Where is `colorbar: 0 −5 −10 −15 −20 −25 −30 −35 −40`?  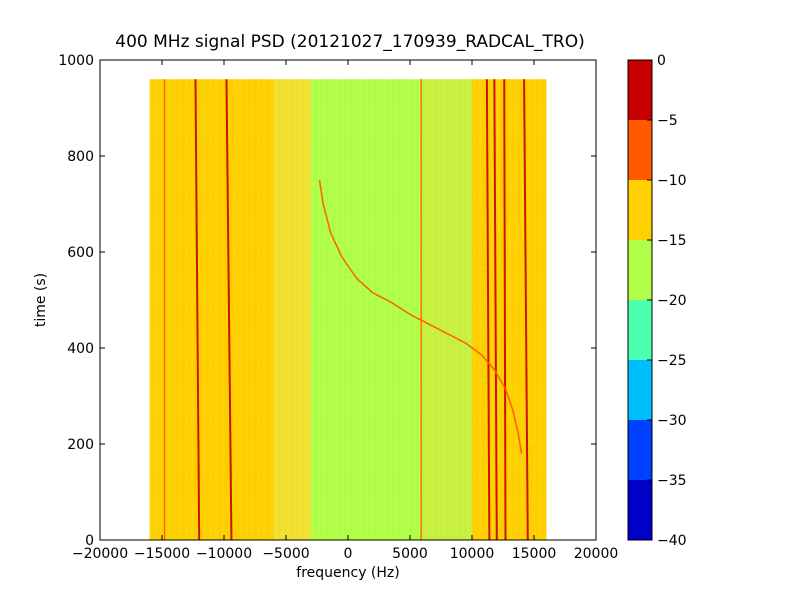
colorbar: 0 −5 −10 −15 −20 −25 −30 −35 −40 is located at coordinates (657, 301).